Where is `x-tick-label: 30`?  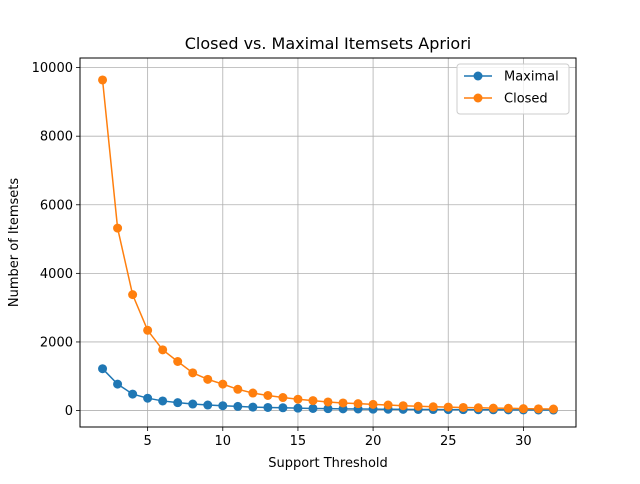 x-tick-label: 30 is located at coordinates (523, 441).